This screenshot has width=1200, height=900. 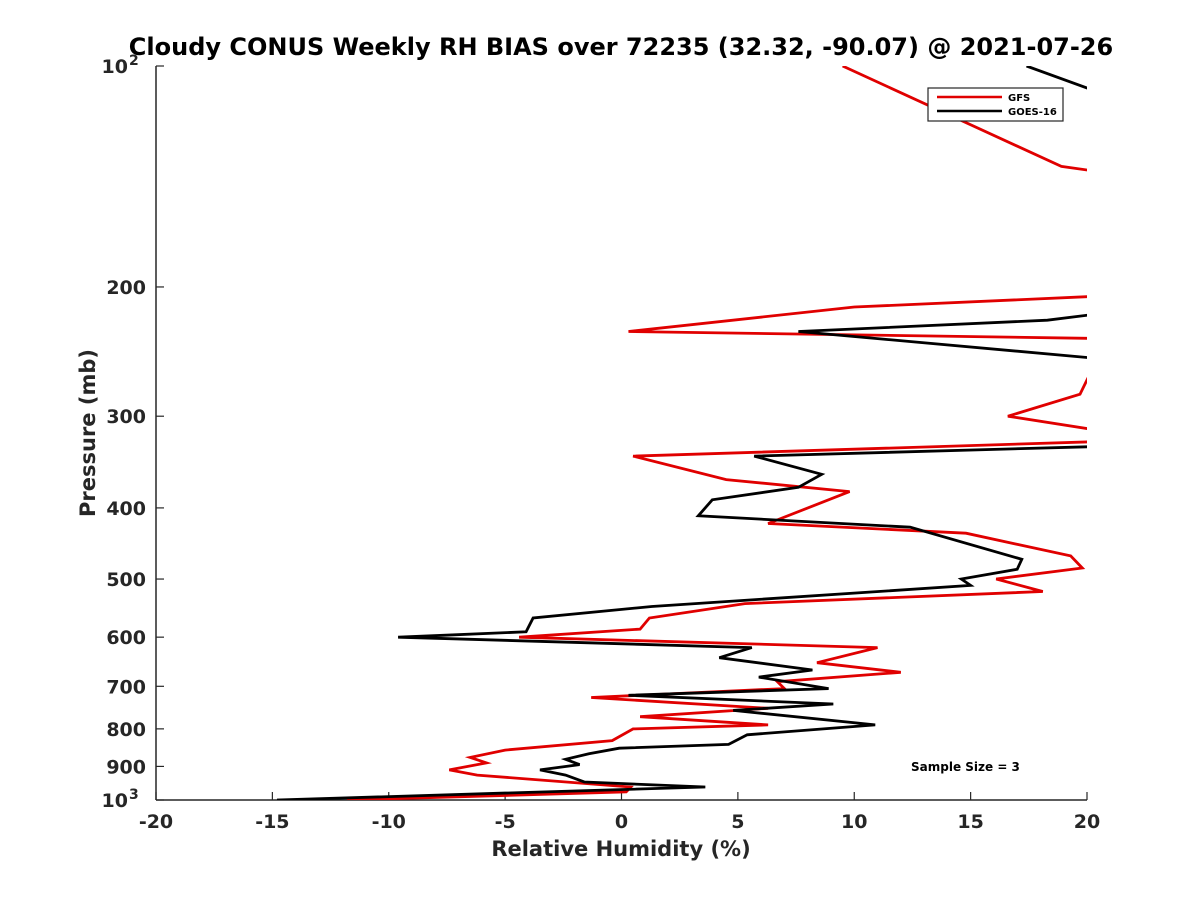 What do you see at coordinates (134, 61) in the screenshot?
I see `y-tick-label-exponent: 2` at bounding box center [134, 61].